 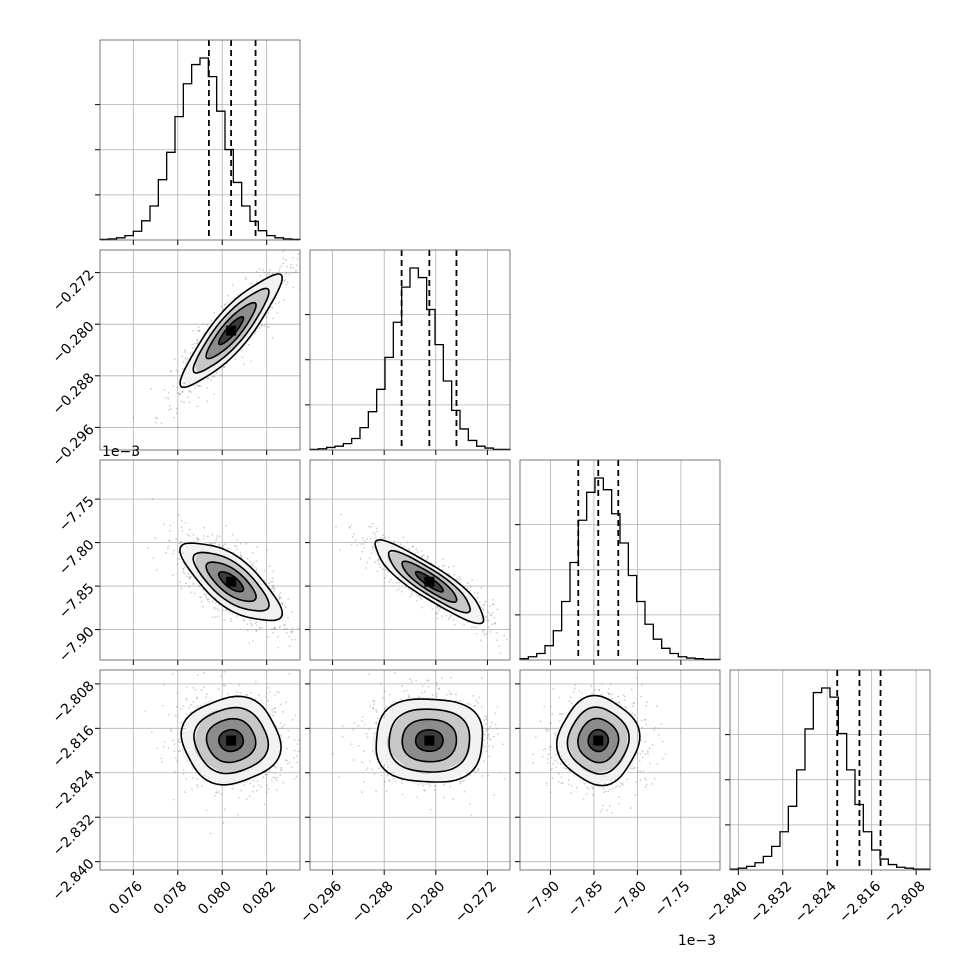 What do you see at coordinates (599, 745) in the screenshot?
I see `panel-content` at bounding box center [599, 745].